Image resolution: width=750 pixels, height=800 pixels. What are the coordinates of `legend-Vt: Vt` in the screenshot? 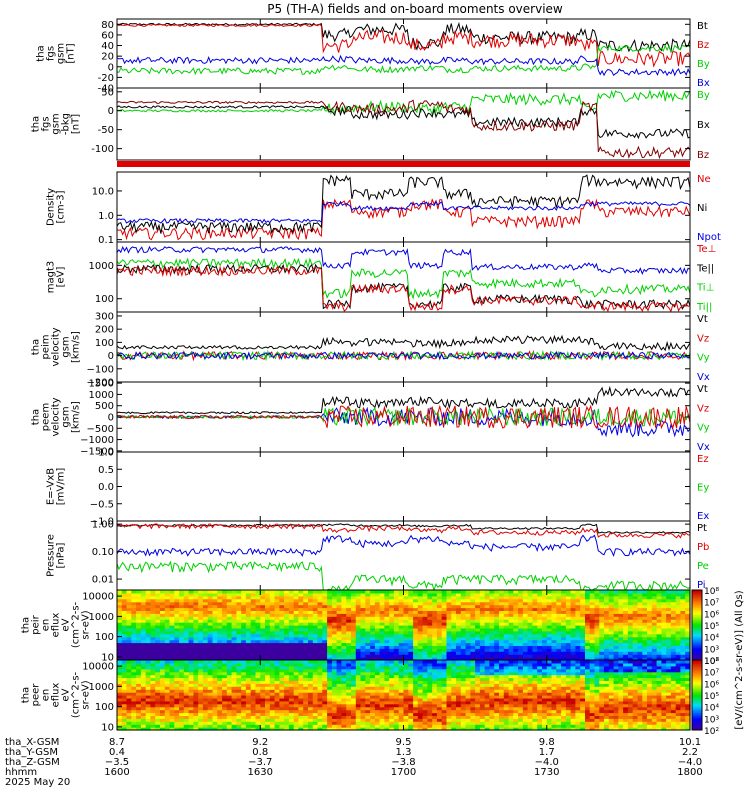 It's located at (702, 389).